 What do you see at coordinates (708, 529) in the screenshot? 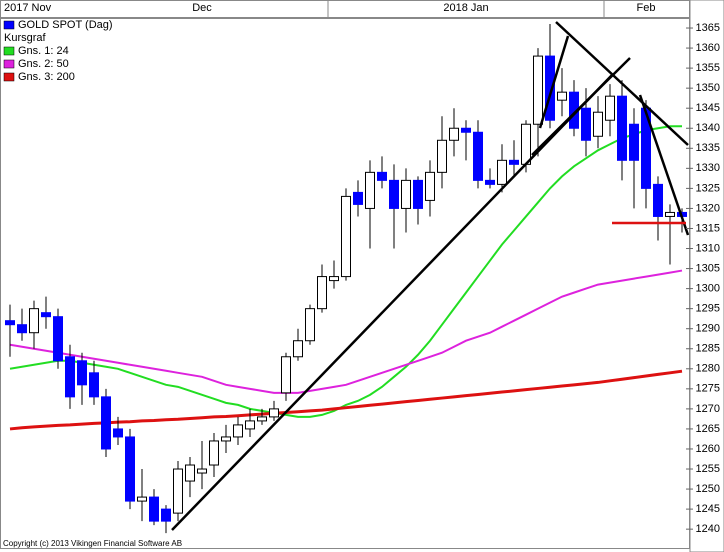
I see `y-tick-label: 1240` at bounding box center [708, 529].